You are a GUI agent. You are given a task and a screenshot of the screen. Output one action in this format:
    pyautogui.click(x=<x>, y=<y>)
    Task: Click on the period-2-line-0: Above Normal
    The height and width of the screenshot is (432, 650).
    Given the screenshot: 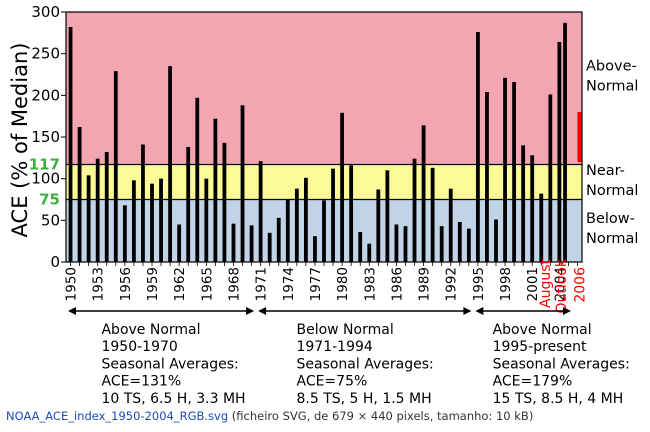 What is the action you would take?
    pyautogui.click(x=542, y=330)
    